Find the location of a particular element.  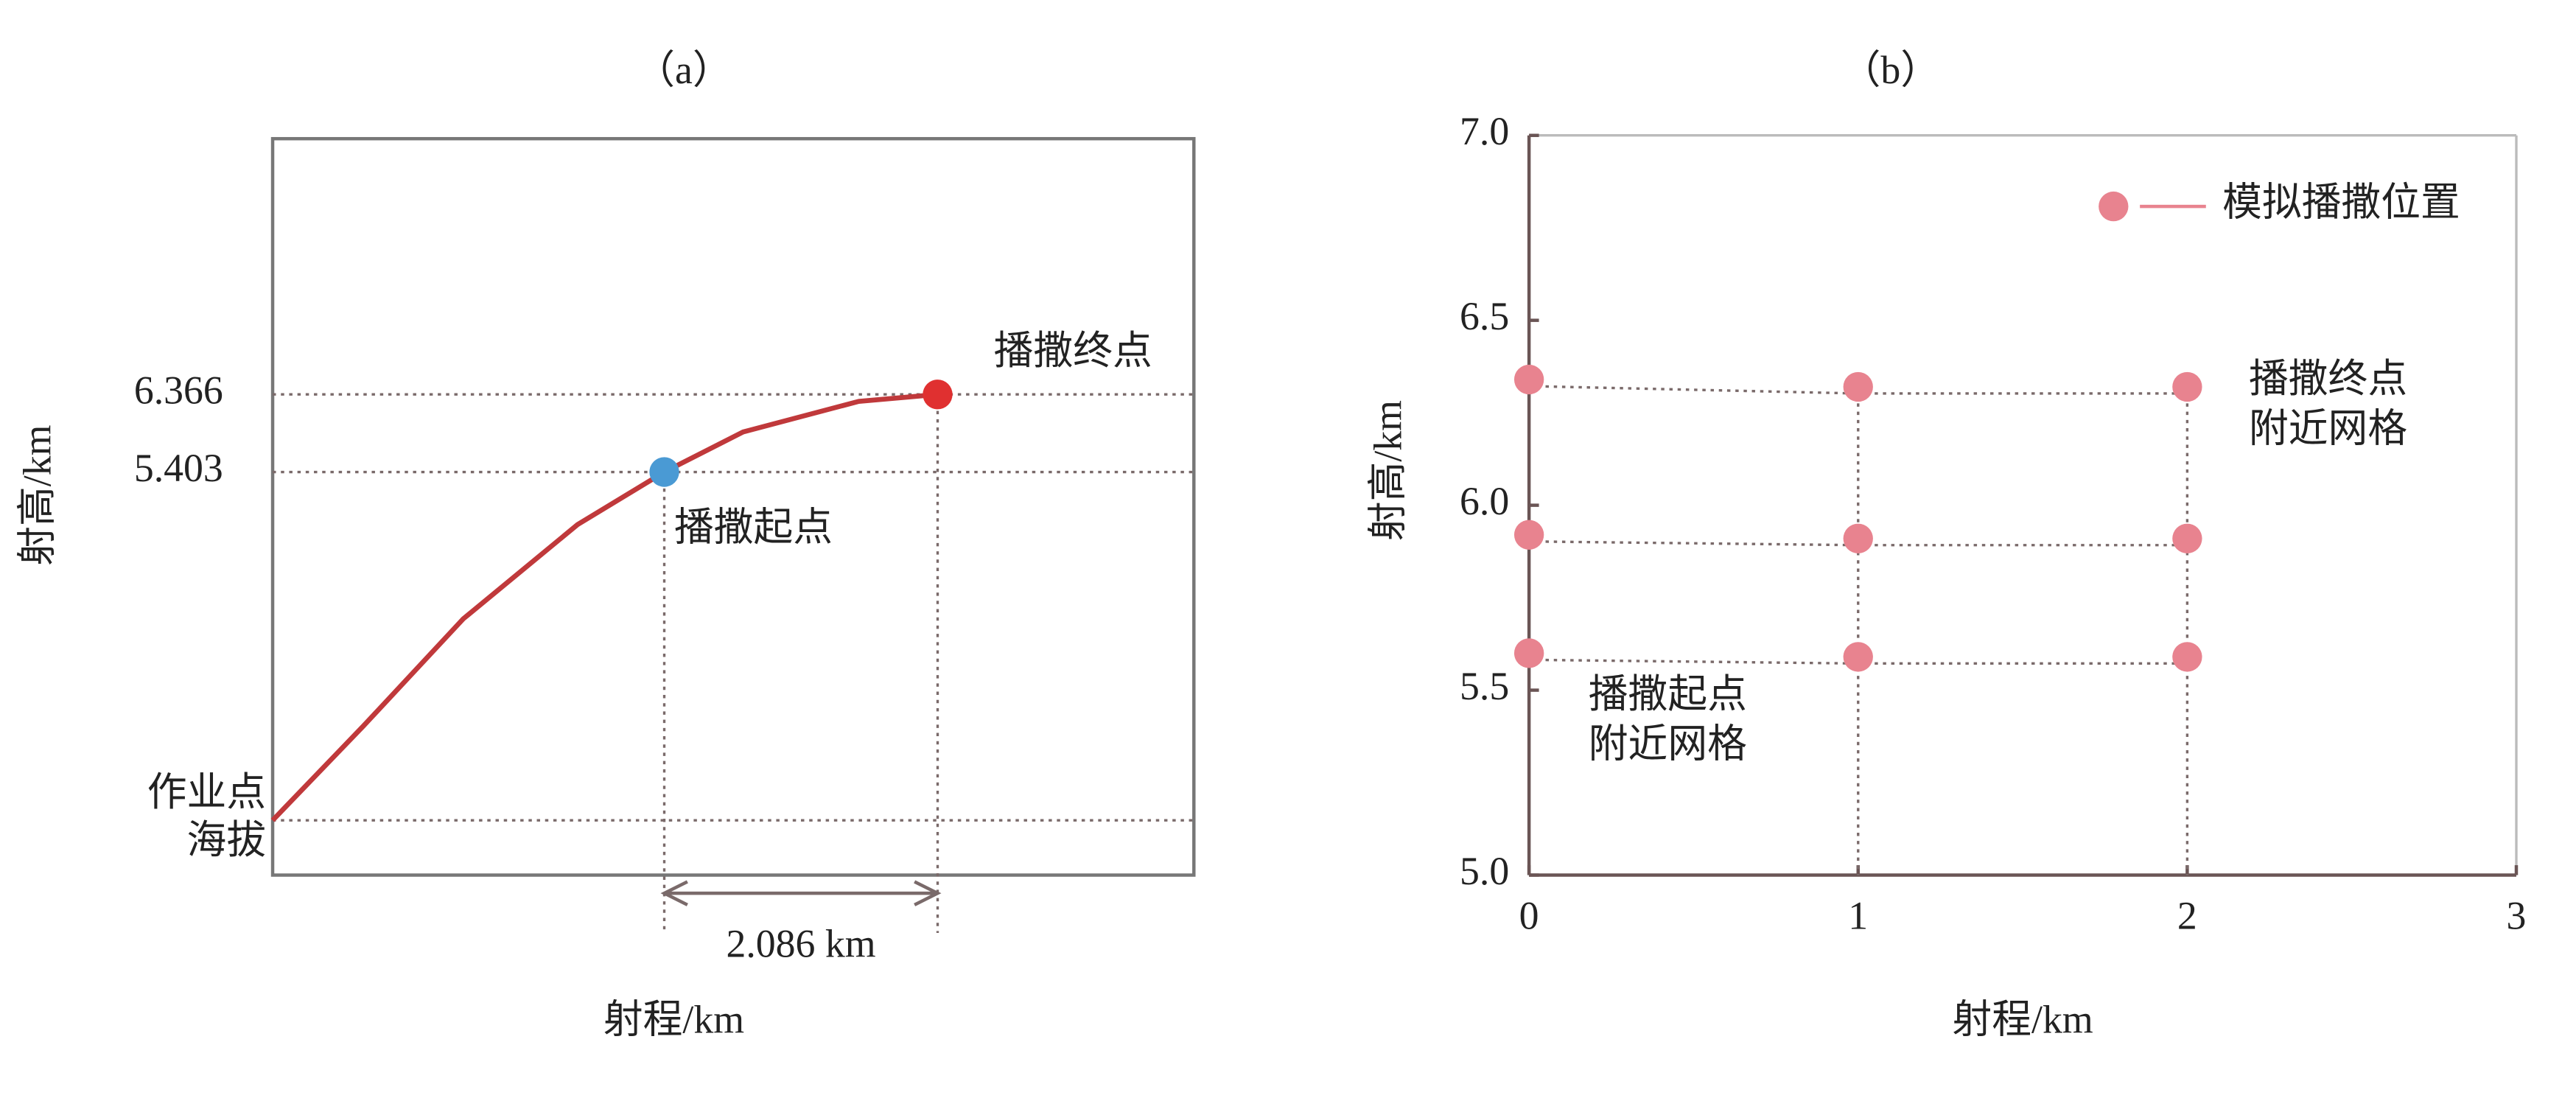

point-label: 播撒起点 is located at coordinates (753, 528).